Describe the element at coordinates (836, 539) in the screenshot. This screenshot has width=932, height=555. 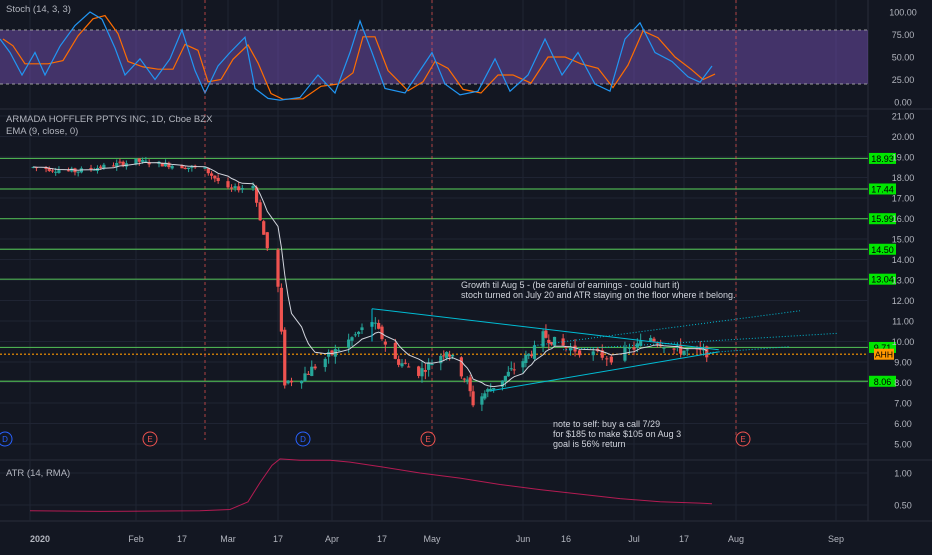
I see `time-tick-label: Sep` at that location.